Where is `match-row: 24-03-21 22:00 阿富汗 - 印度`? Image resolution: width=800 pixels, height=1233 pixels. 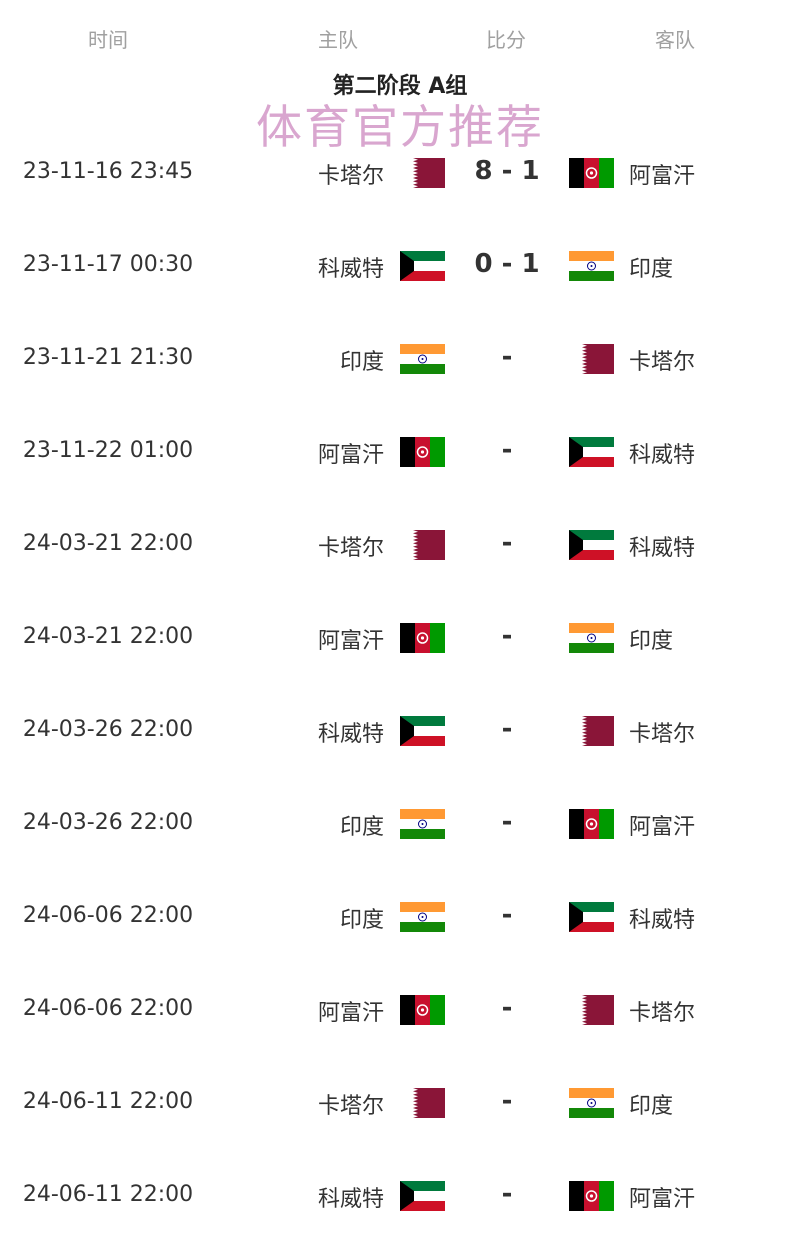
match-row: 24-03-21 22:00 阿富汗 - 印度 is located at coordinates (400, 638).